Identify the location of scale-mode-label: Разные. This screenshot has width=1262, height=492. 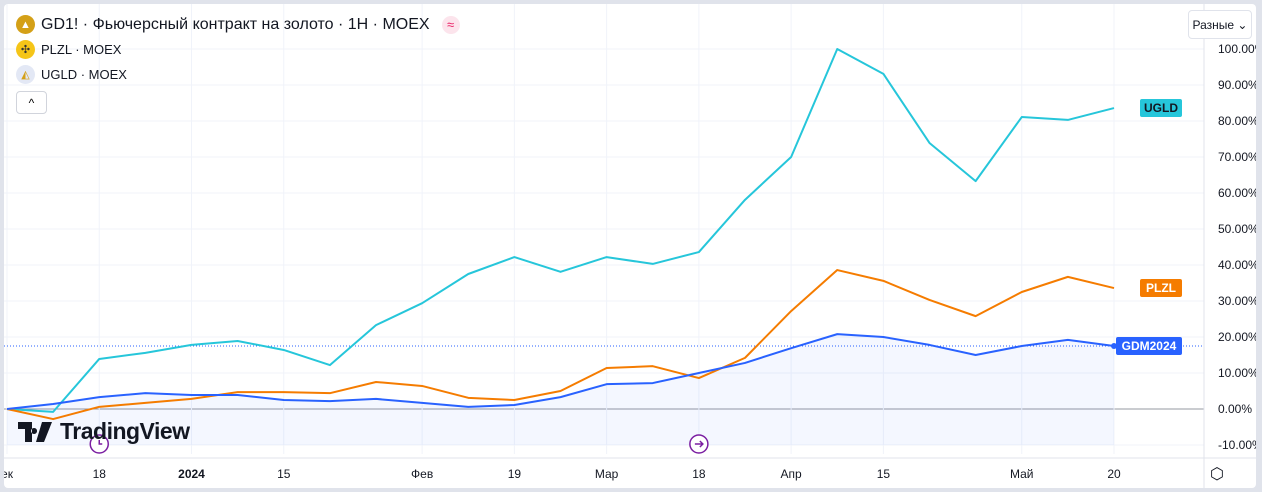
(1213, 24).